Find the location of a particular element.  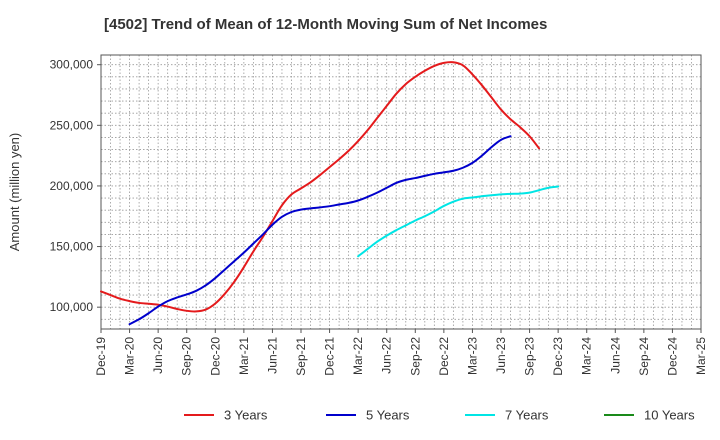

x-tick-label: Mar-22 is located at coordinates (358, 356).